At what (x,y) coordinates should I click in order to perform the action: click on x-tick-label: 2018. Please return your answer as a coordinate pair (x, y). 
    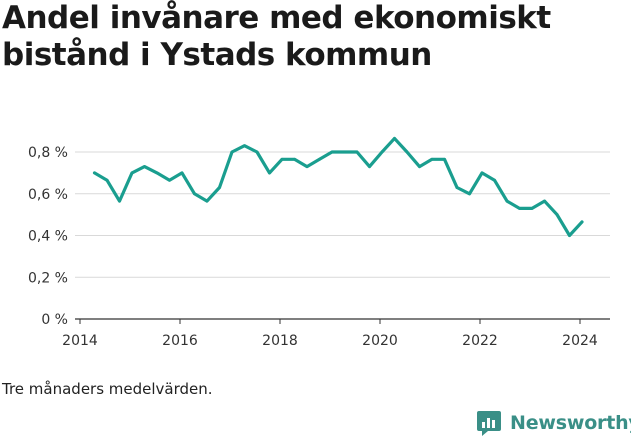
    Looking at the image, I should click on (280, 341).